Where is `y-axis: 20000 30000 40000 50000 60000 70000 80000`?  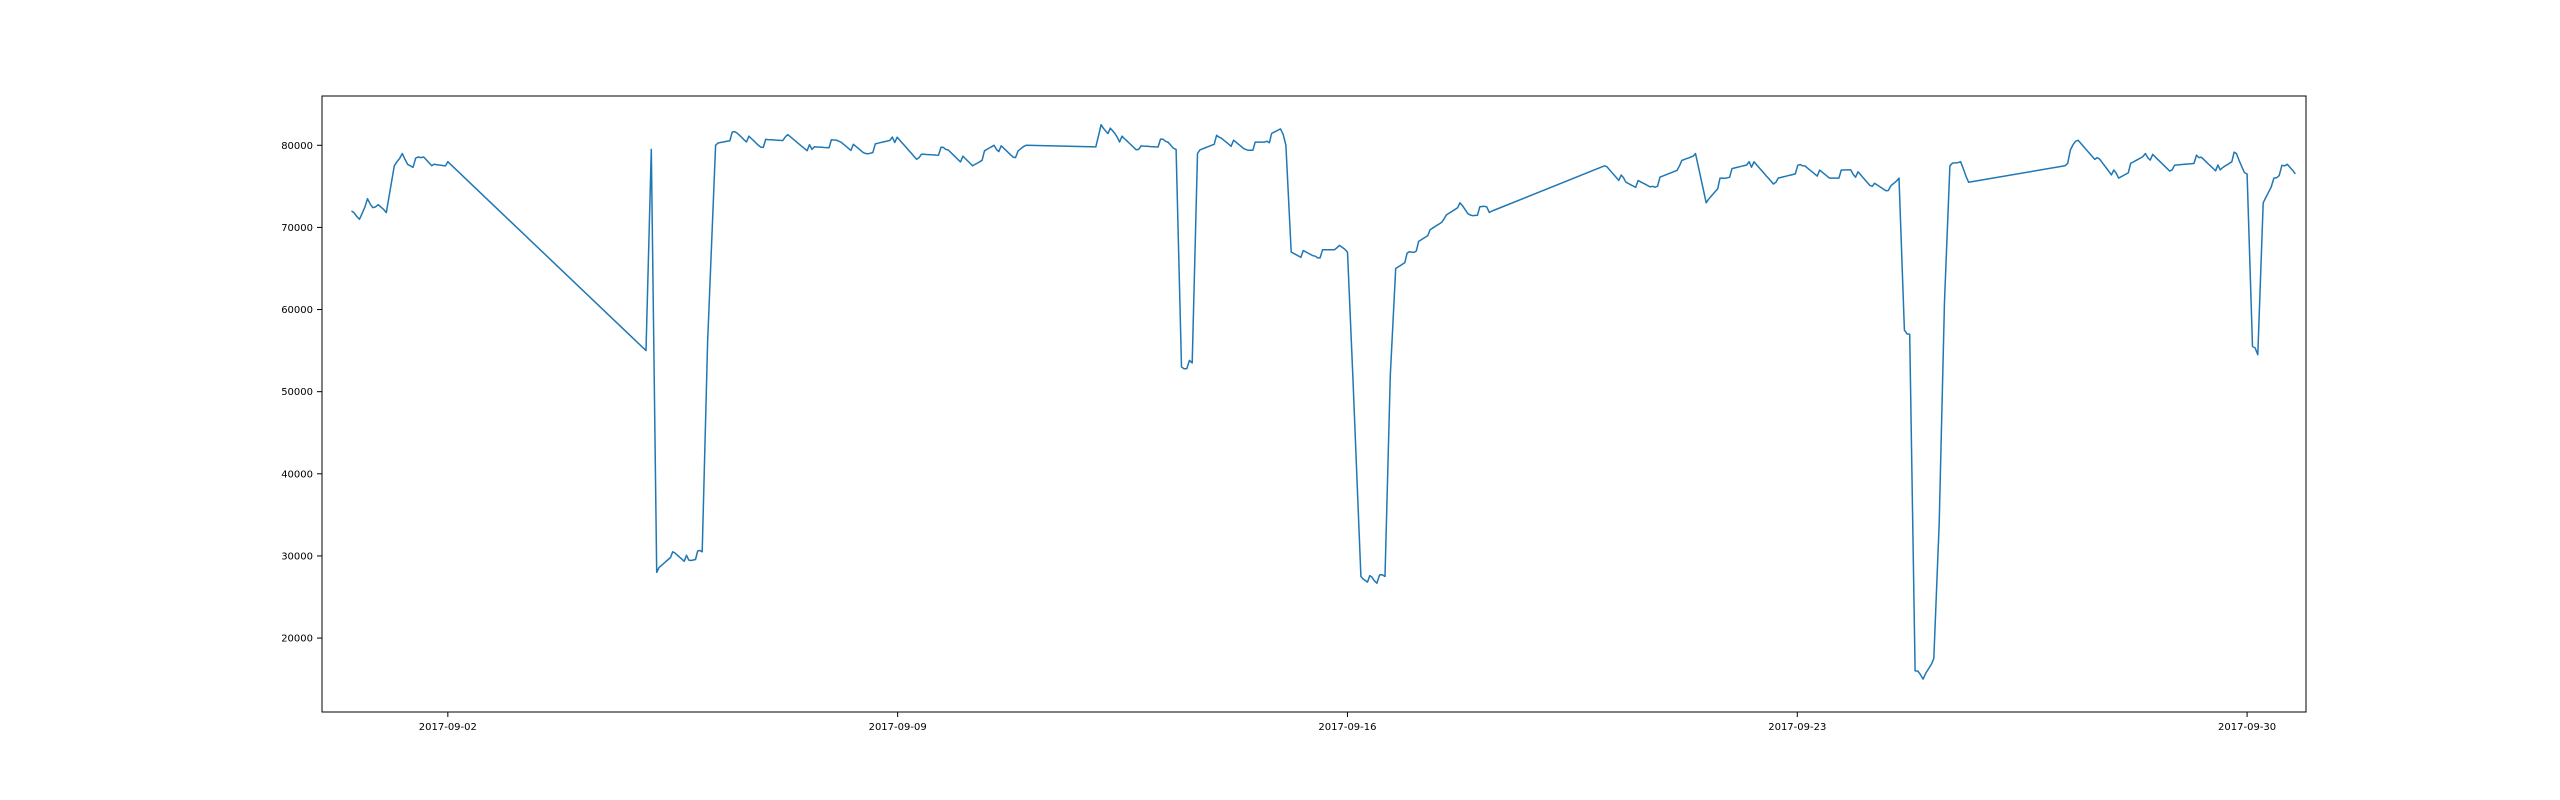
y-axis: 20000 30000 40000 50000 60000 70000 80000 is located at coordinates (301, 393).